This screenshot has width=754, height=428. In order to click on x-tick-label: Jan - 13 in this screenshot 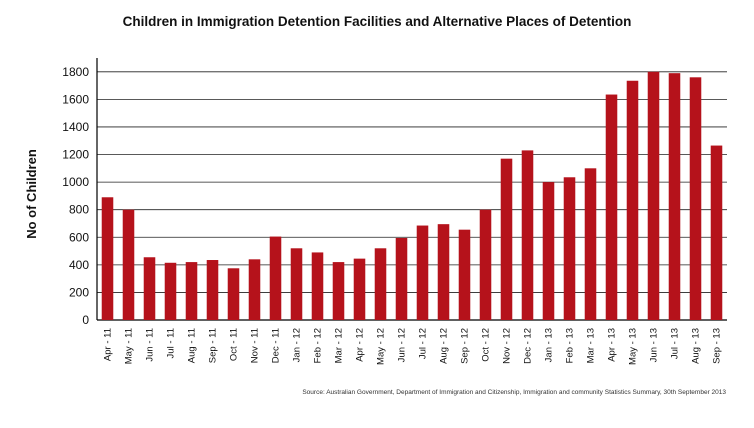, I will do `click(549, 345)`.